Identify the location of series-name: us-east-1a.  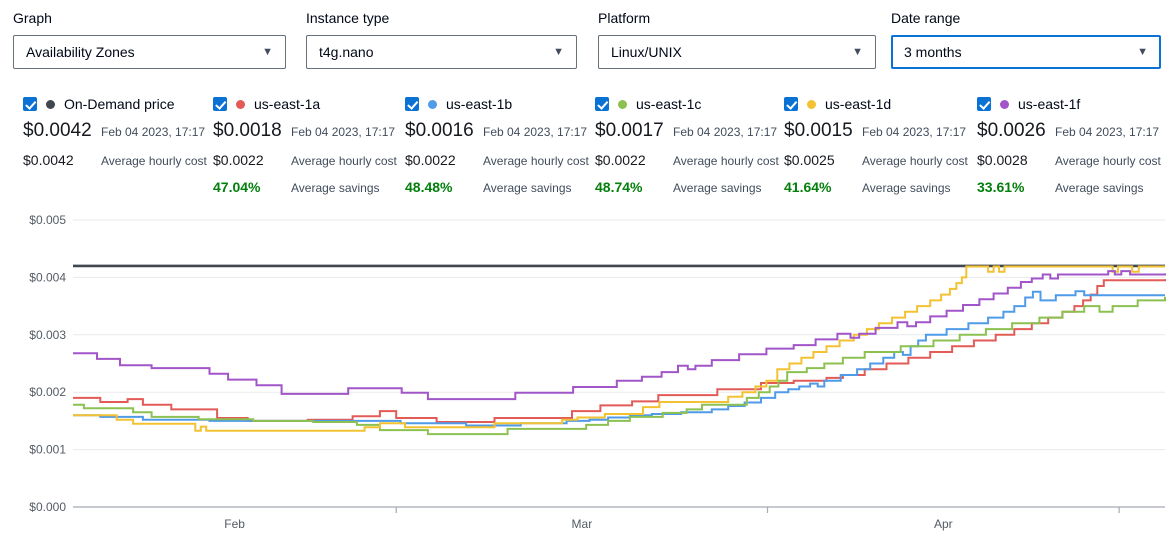
(287, 104).